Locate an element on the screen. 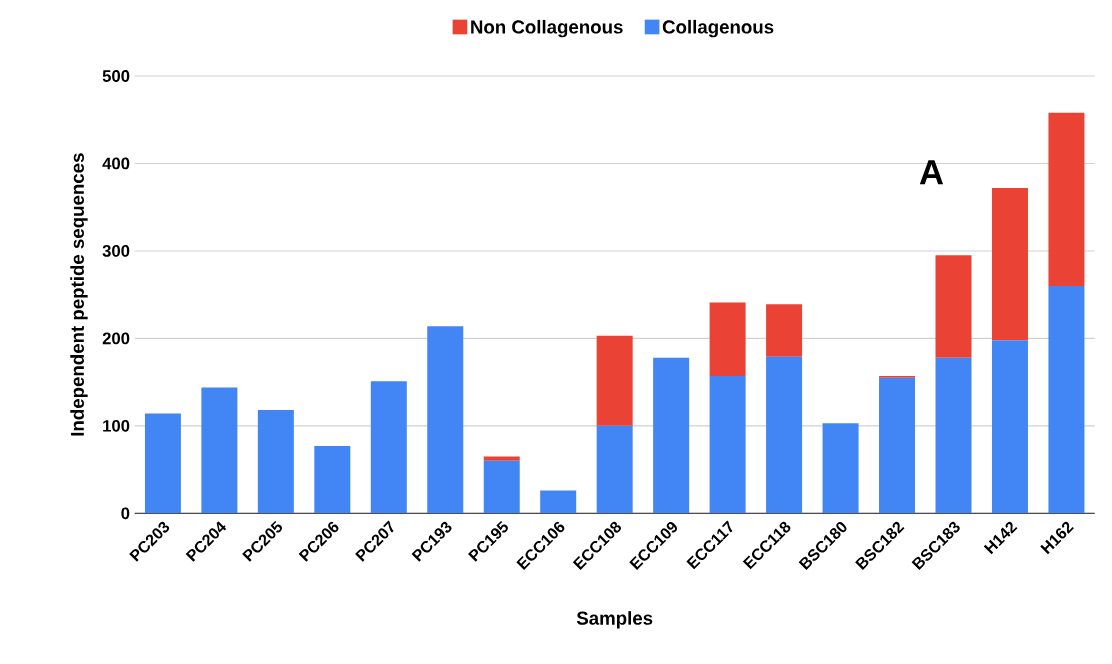 The width and height of the screenshot is (1112, 664). y-tick-label: 100 is located at coordinates (116, 425).